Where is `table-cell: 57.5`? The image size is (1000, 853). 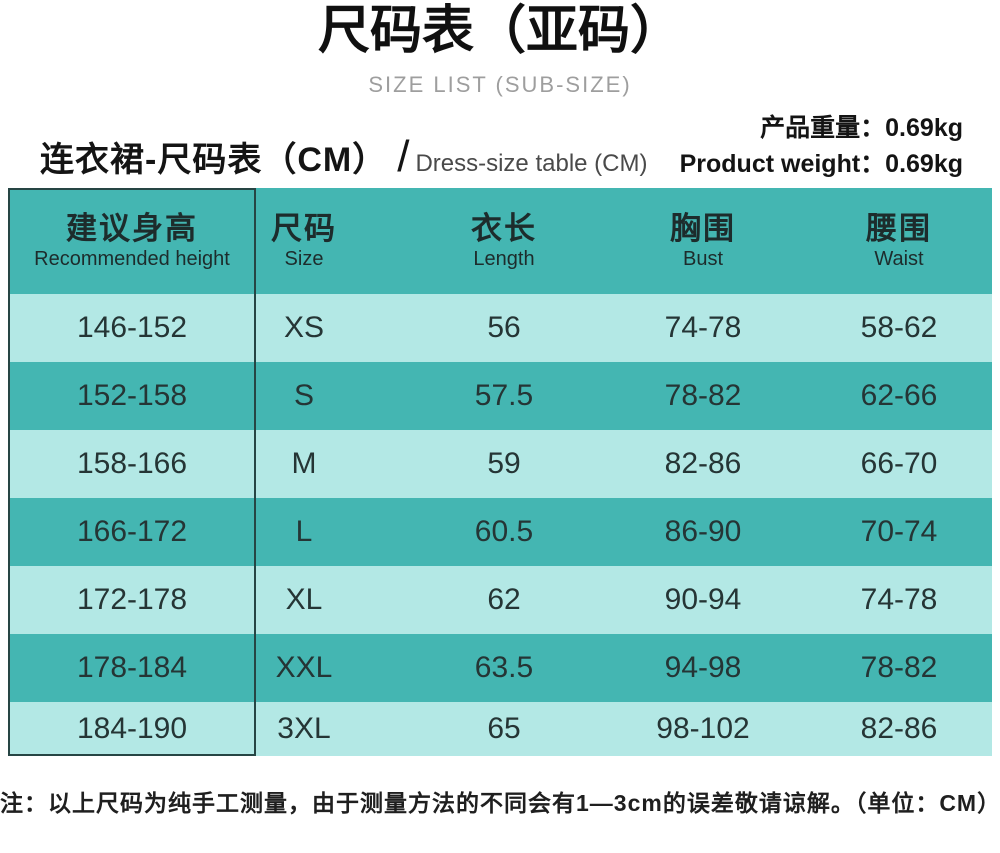
table-cell: 57.5 is located at coordinates (504, 395).